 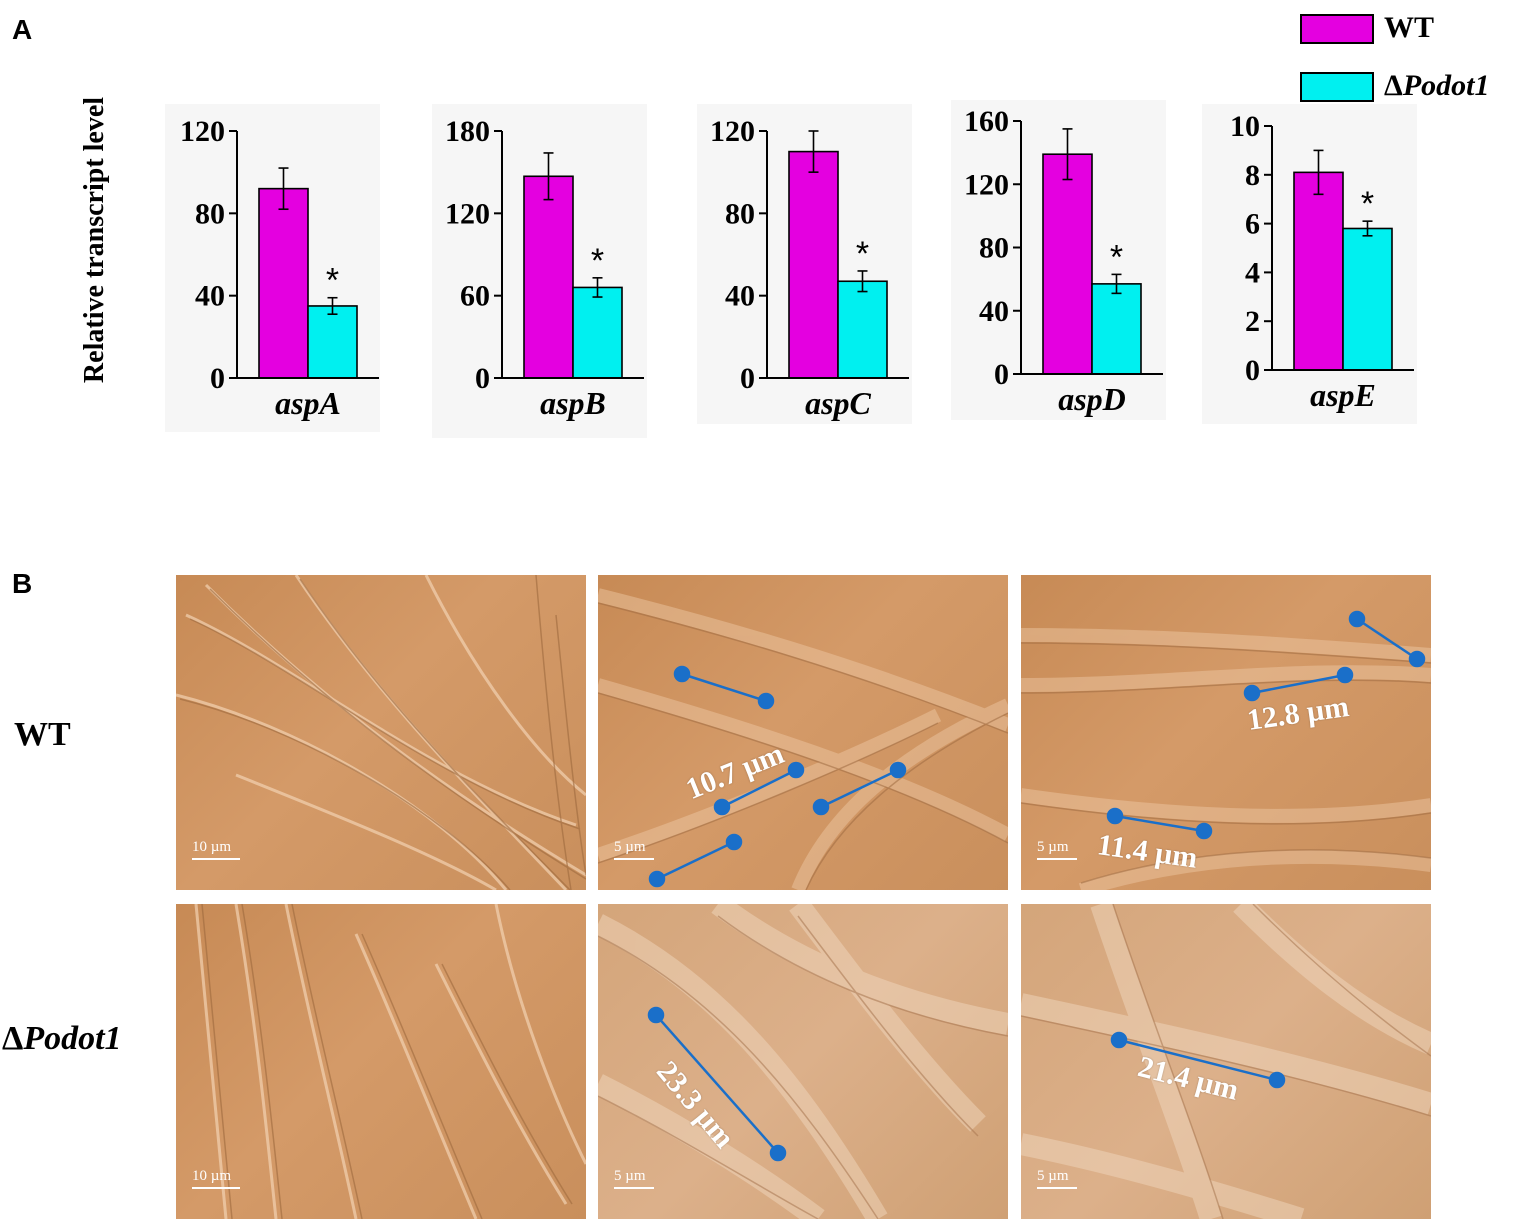 I want to click on micrograph-wt-overview: 10 µm, so click(x=381, y=732).